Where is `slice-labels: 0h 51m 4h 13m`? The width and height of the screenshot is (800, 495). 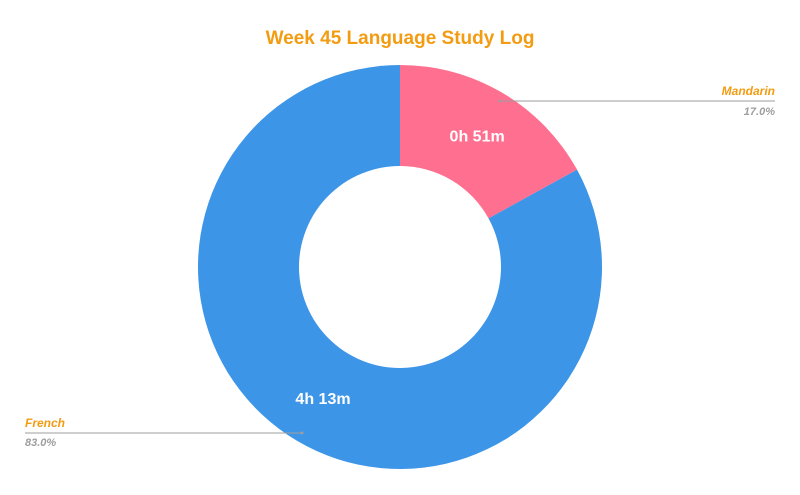
slice-labels: 0h 51m 4h 13m is located at coordinates (399, 268).